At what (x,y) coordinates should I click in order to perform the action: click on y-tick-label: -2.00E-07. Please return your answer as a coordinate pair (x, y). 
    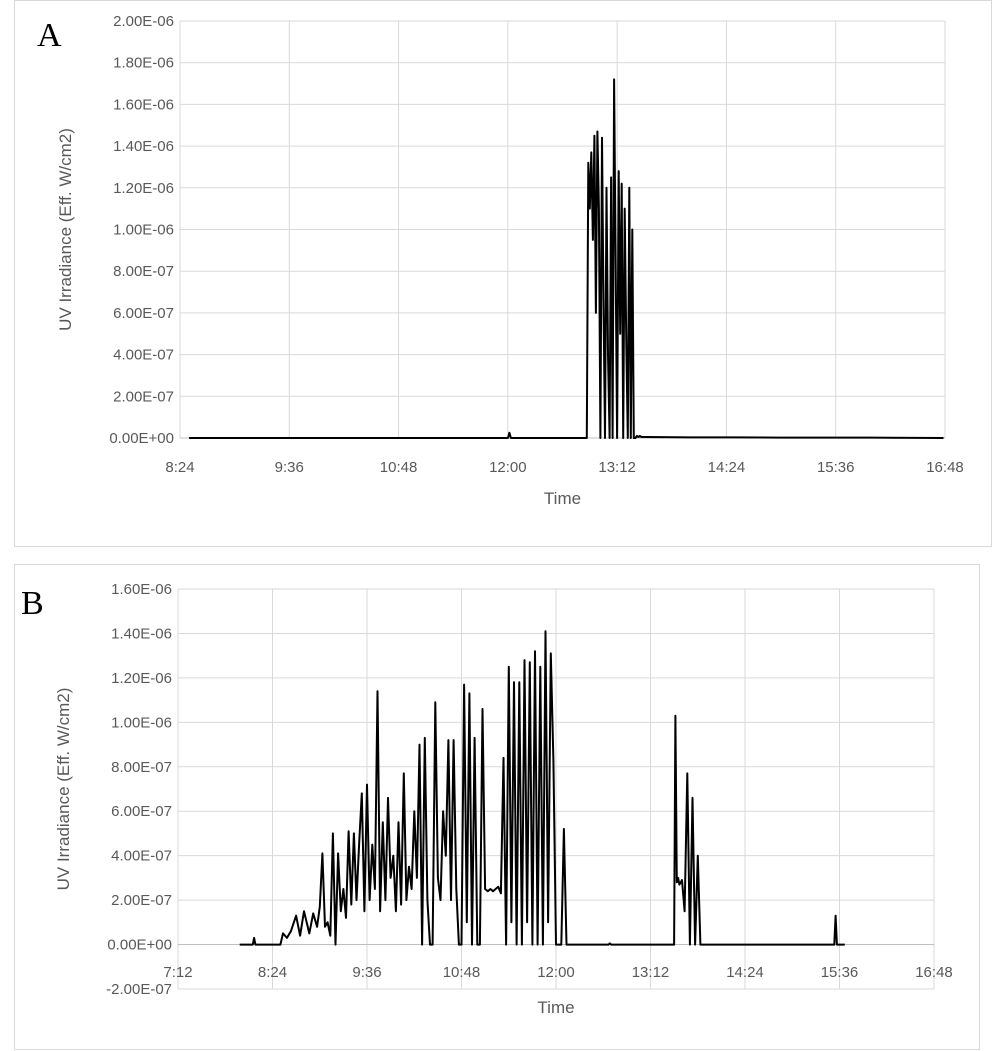
    Looking at the image, I should click on (139, 989).